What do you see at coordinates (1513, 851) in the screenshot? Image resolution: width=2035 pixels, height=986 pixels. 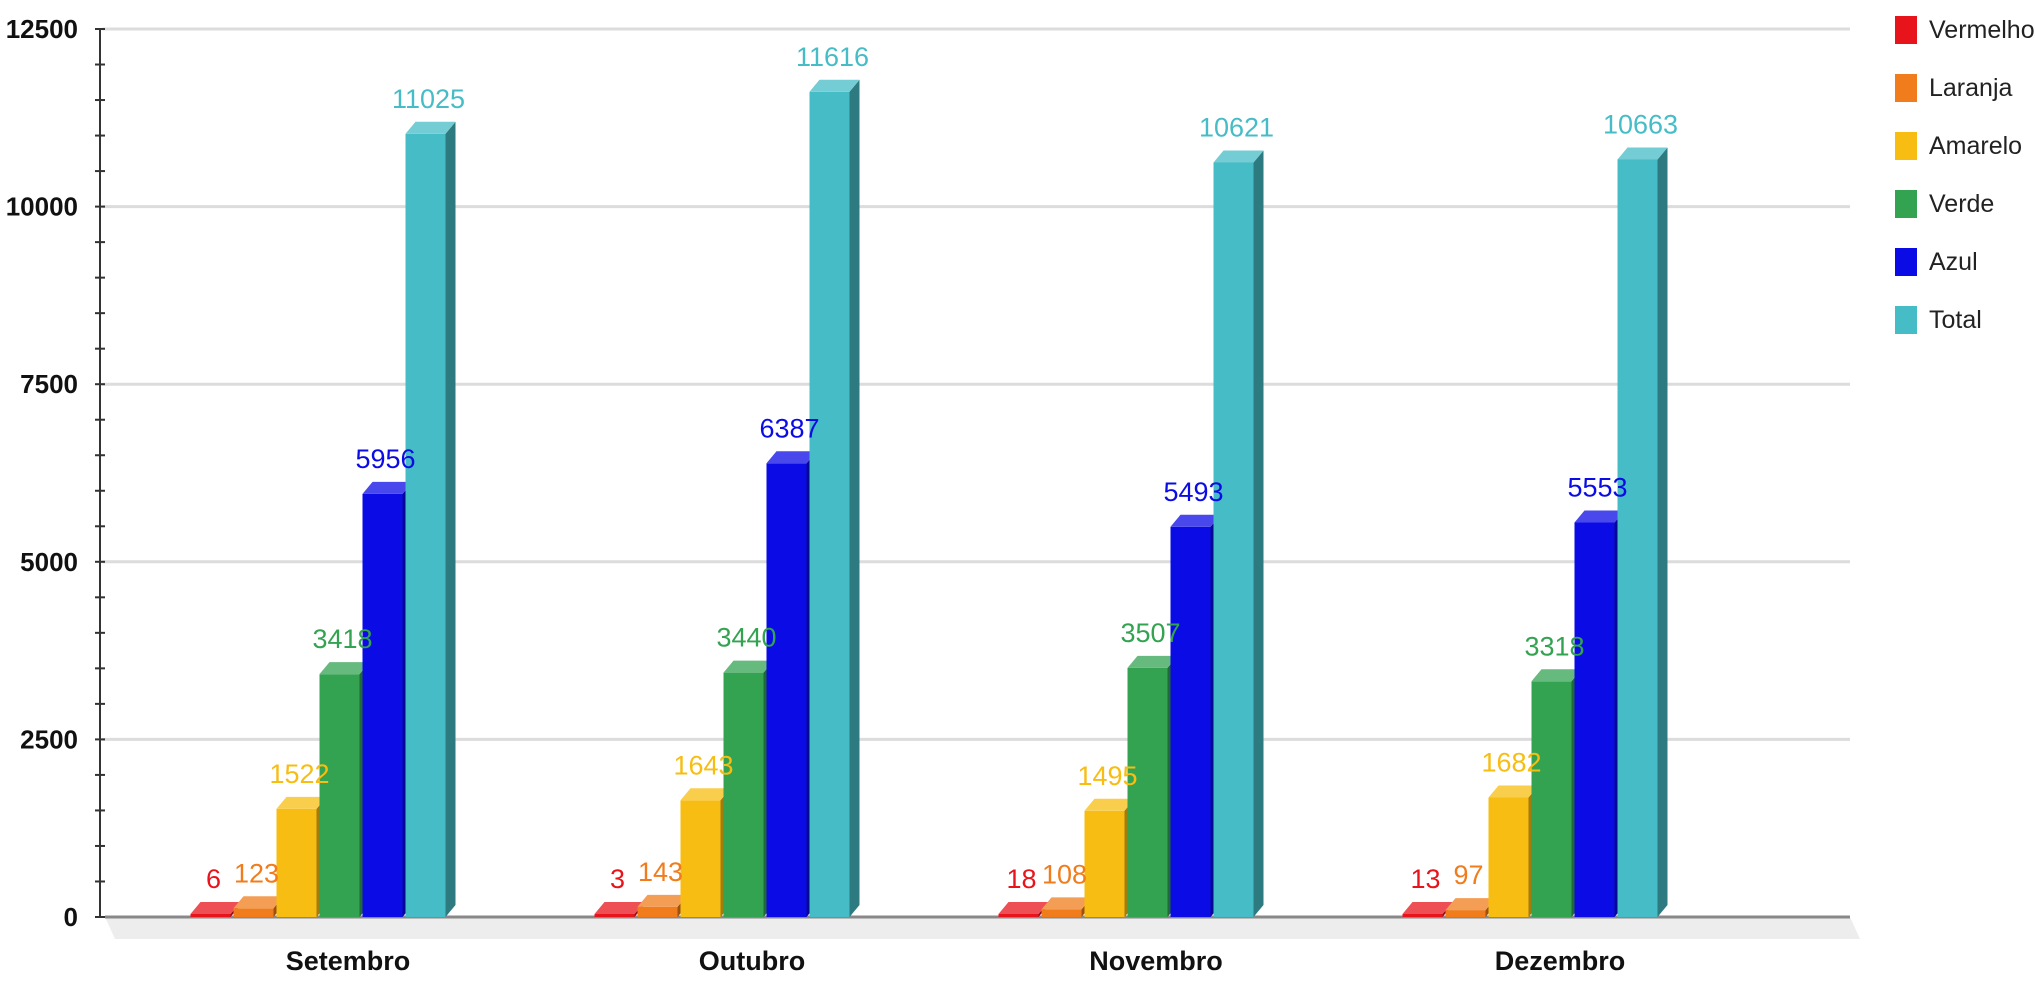 I see `bar-amarelo-dezembro` at bounding box center [1513, 851].